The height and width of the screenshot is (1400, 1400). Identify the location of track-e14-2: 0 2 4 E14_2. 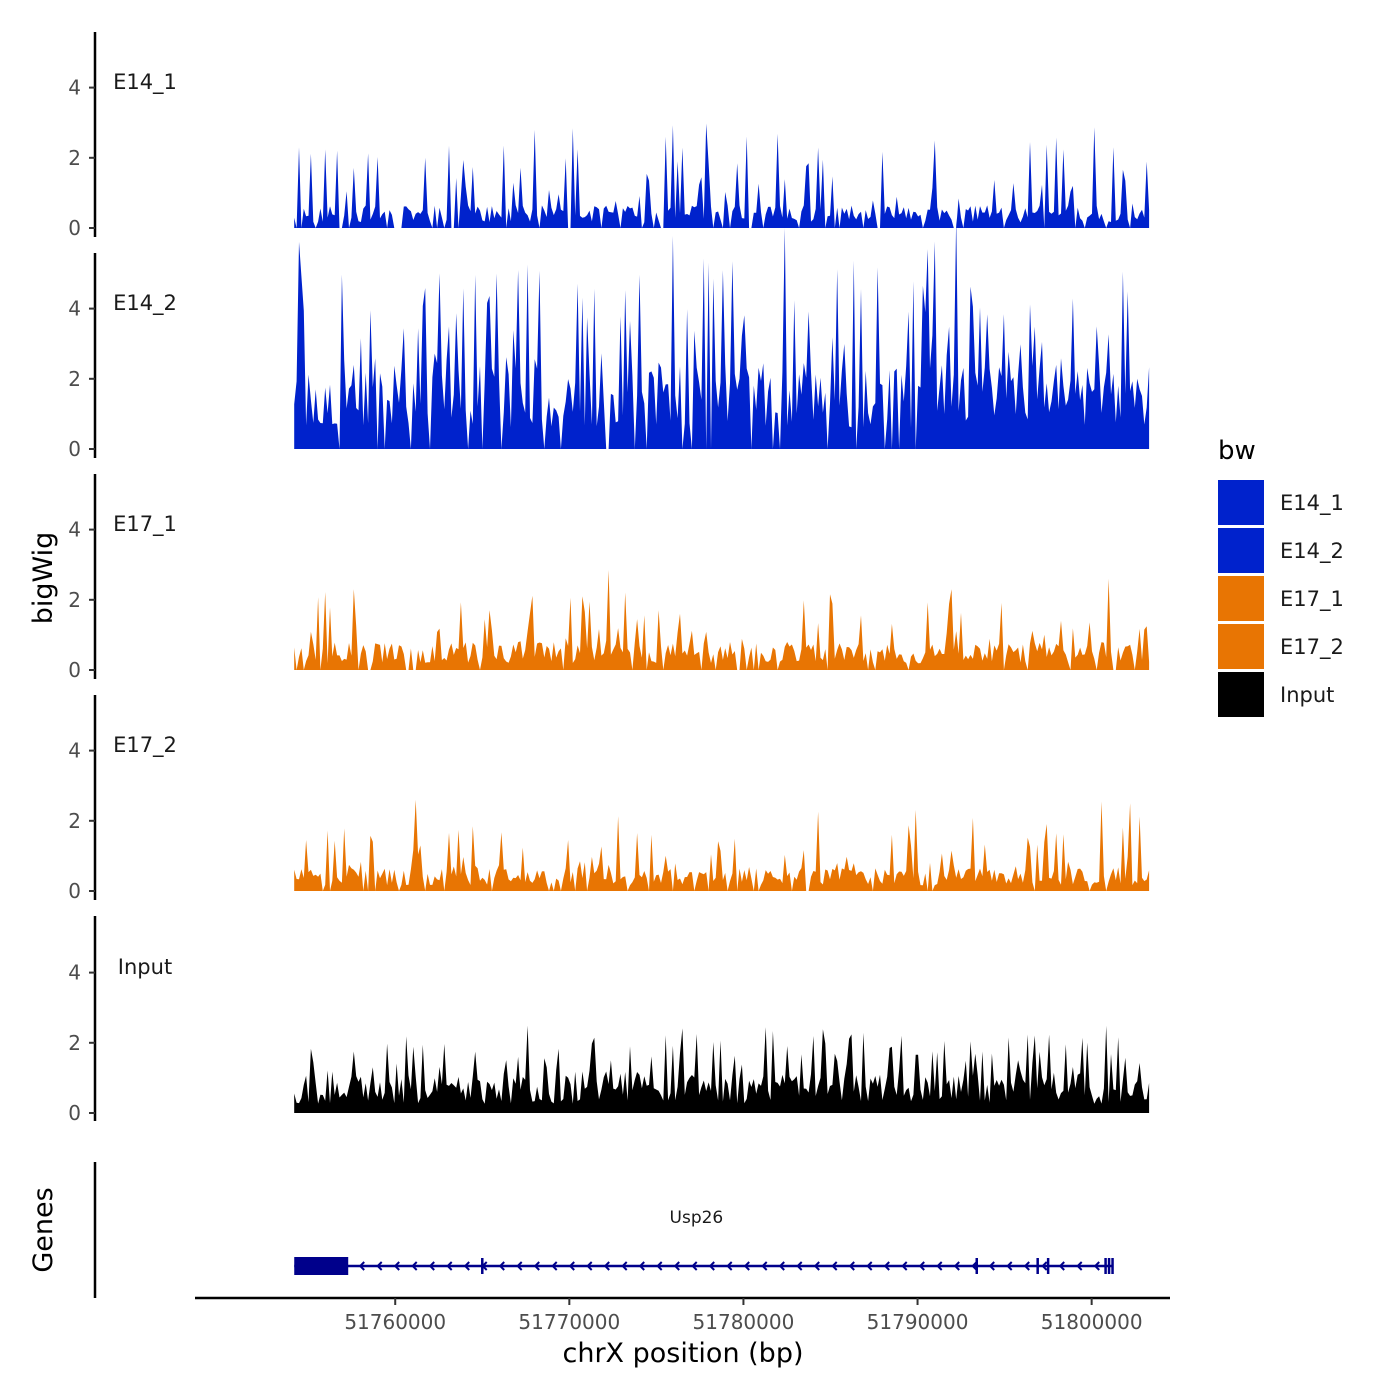
(609, 339).